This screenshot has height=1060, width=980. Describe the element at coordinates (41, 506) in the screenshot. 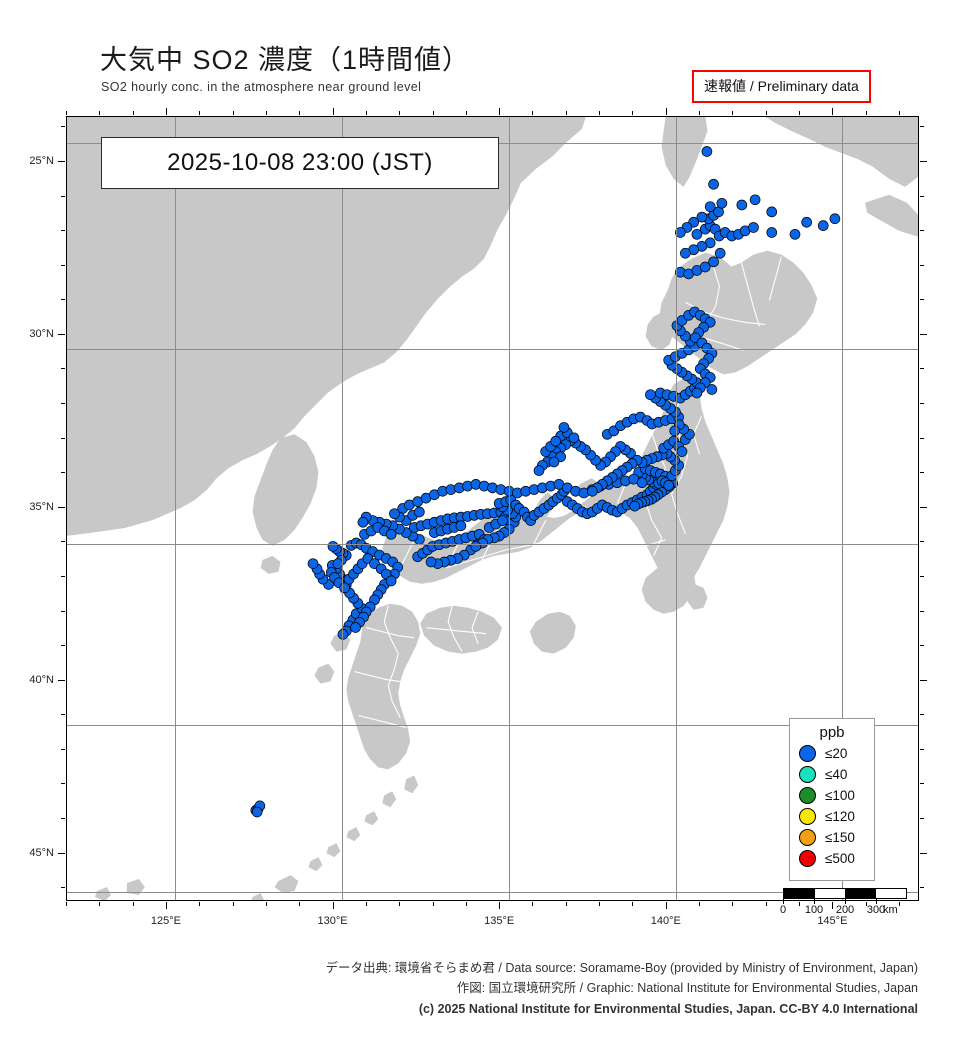

I see `y-axis-label: 35°N` at that location.